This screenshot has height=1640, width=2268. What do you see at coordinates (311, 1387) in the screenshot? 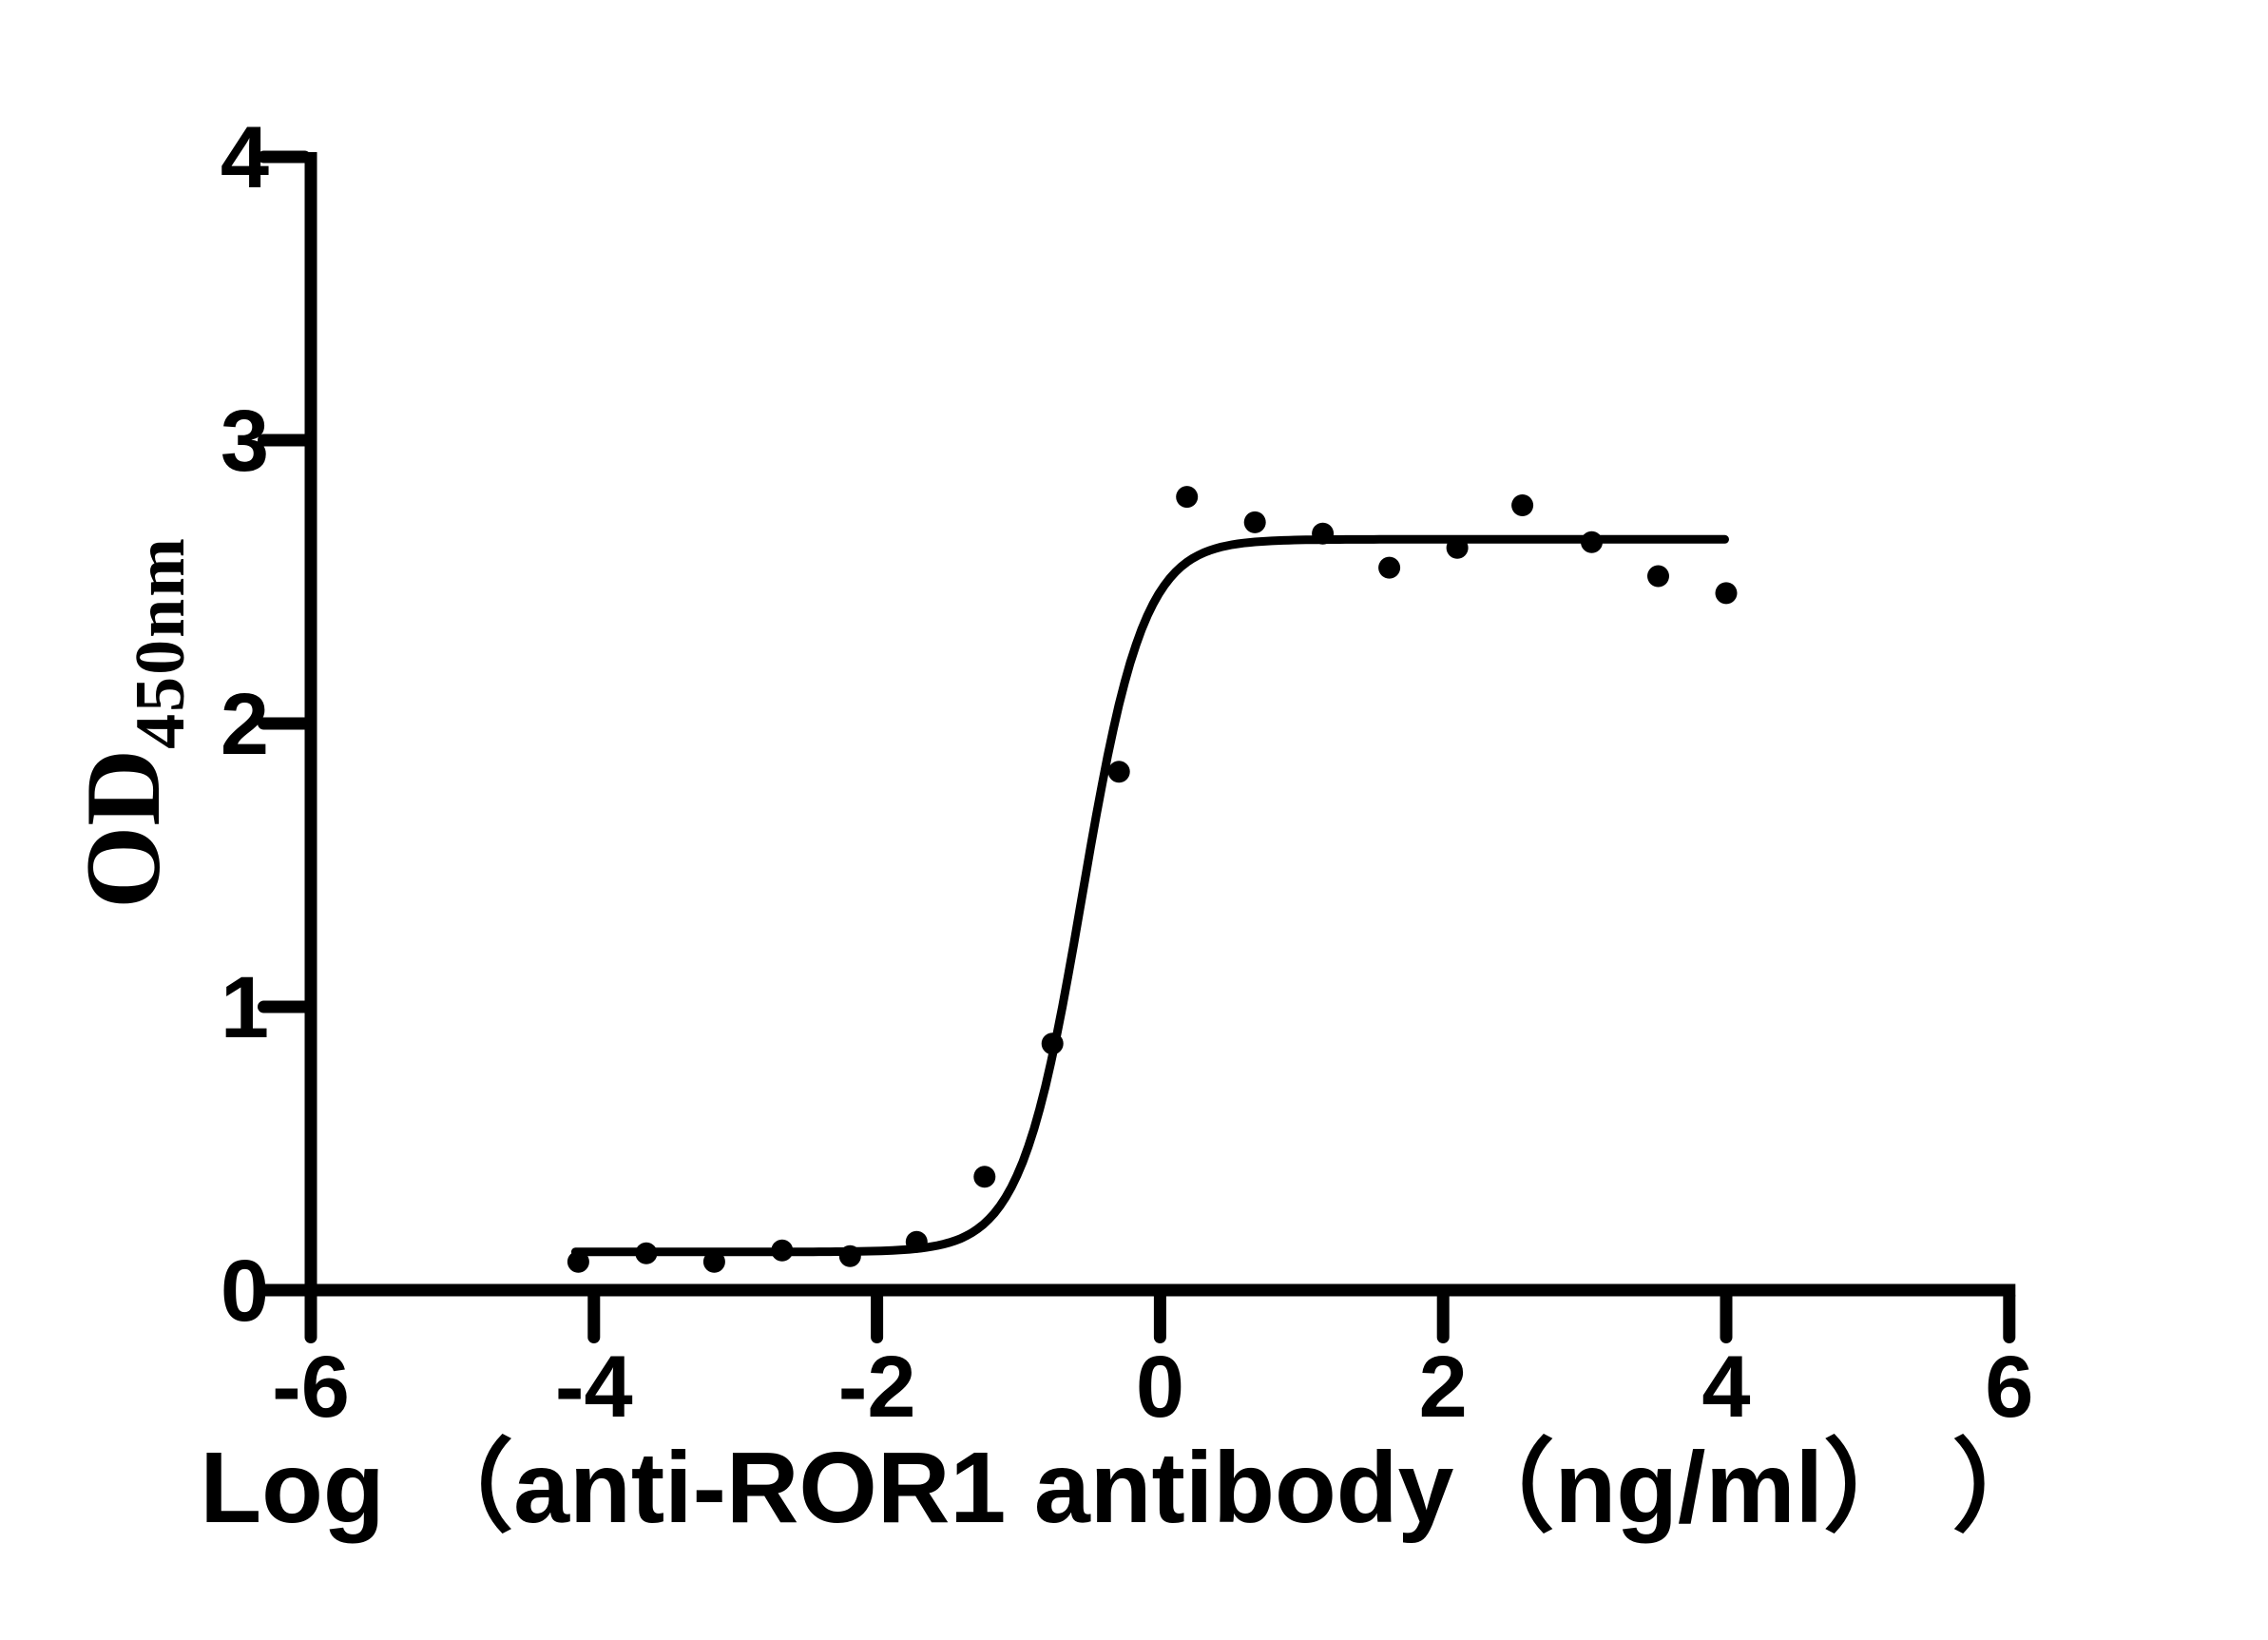
I see `x-tick-label: -6` at bounding box center [311, 1387].